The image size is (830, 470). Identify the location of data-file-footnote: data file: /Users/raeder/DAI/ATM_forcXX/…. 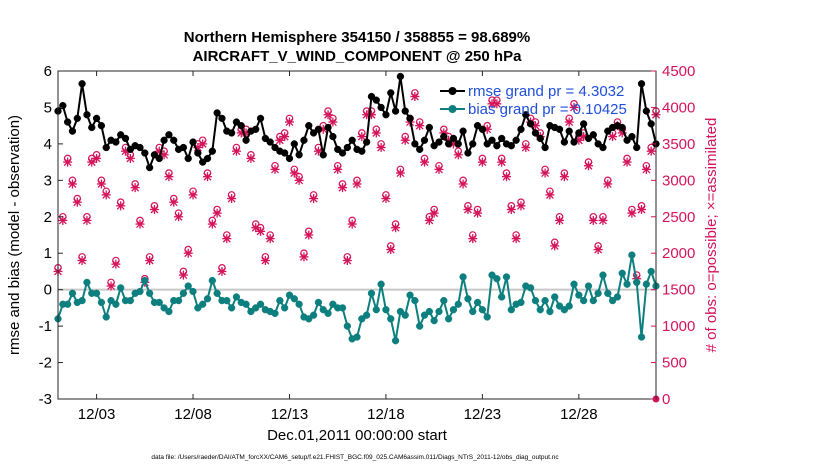
(355, 457).